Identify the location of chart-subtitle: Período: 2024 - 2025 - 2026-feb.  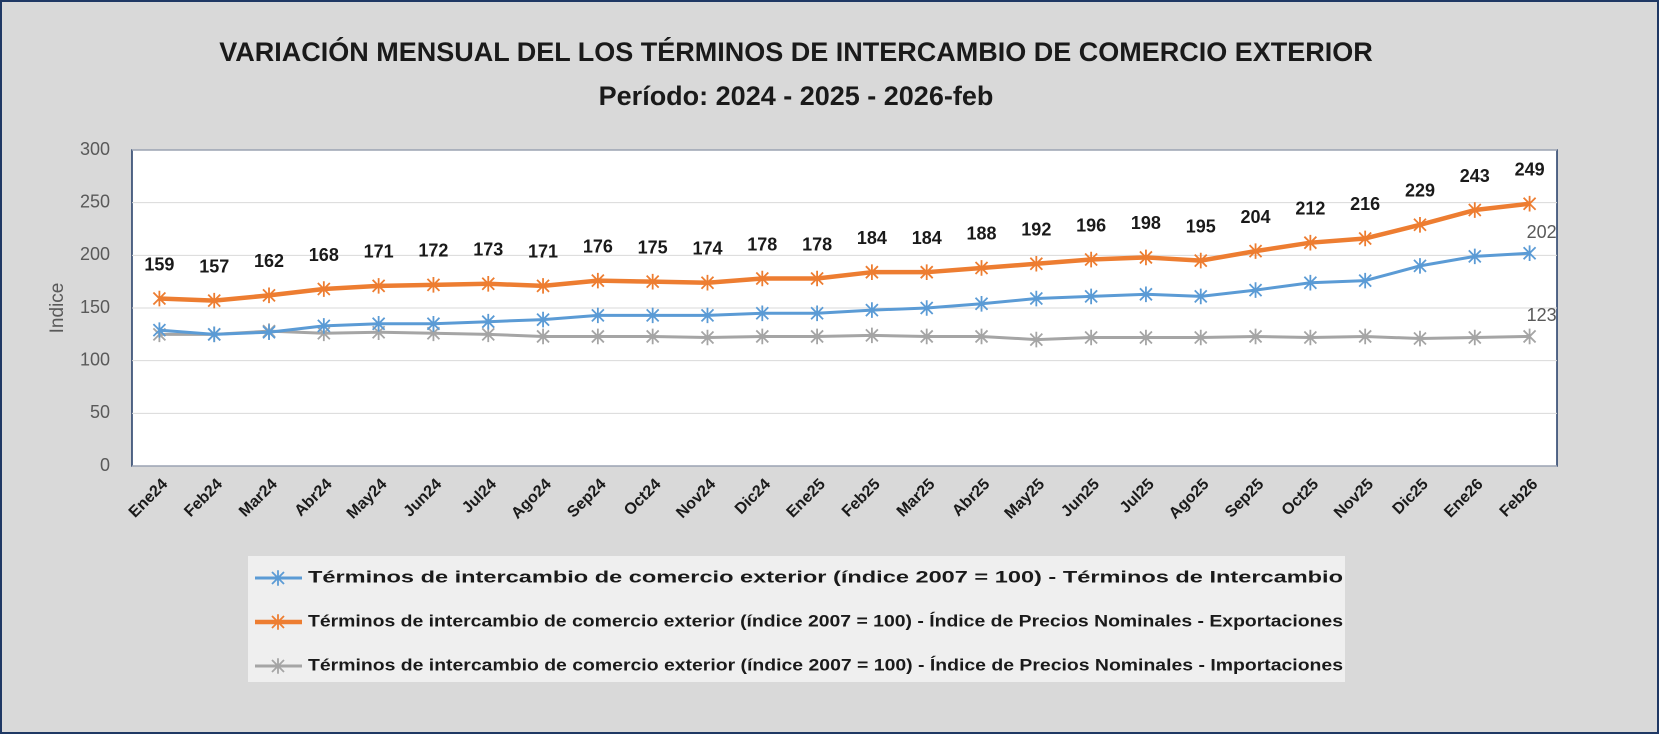
(796, 96).